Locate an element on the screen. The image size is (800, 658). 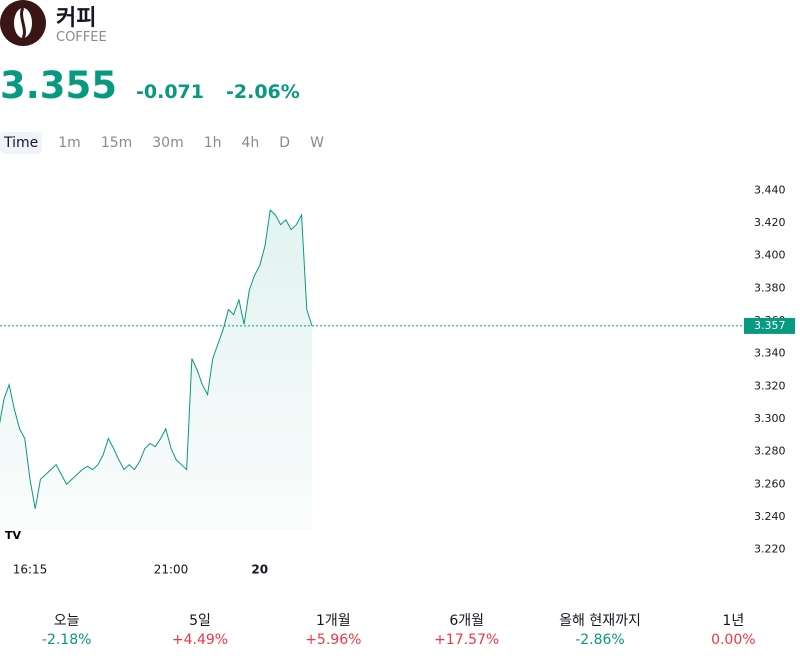
last-price-box is located at coordinates (769, 325).